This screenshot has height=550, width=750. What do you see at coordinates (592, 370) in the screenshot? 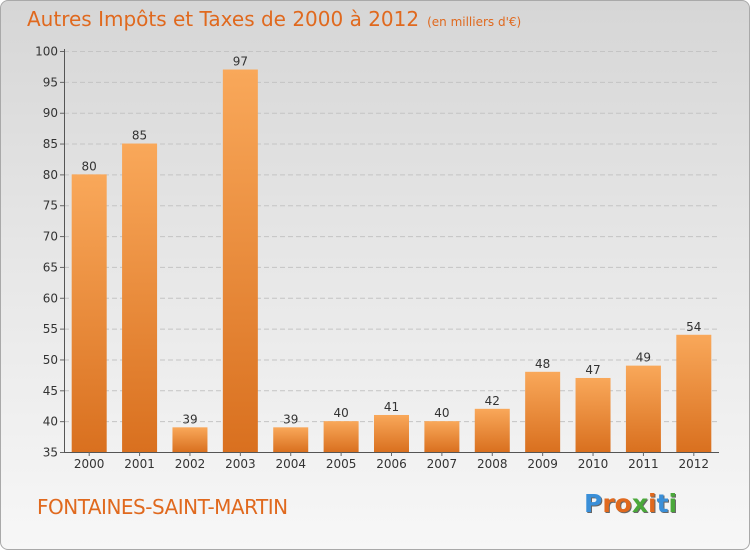
I see `bar-value-label: 47` at bounding box center [592, 370].